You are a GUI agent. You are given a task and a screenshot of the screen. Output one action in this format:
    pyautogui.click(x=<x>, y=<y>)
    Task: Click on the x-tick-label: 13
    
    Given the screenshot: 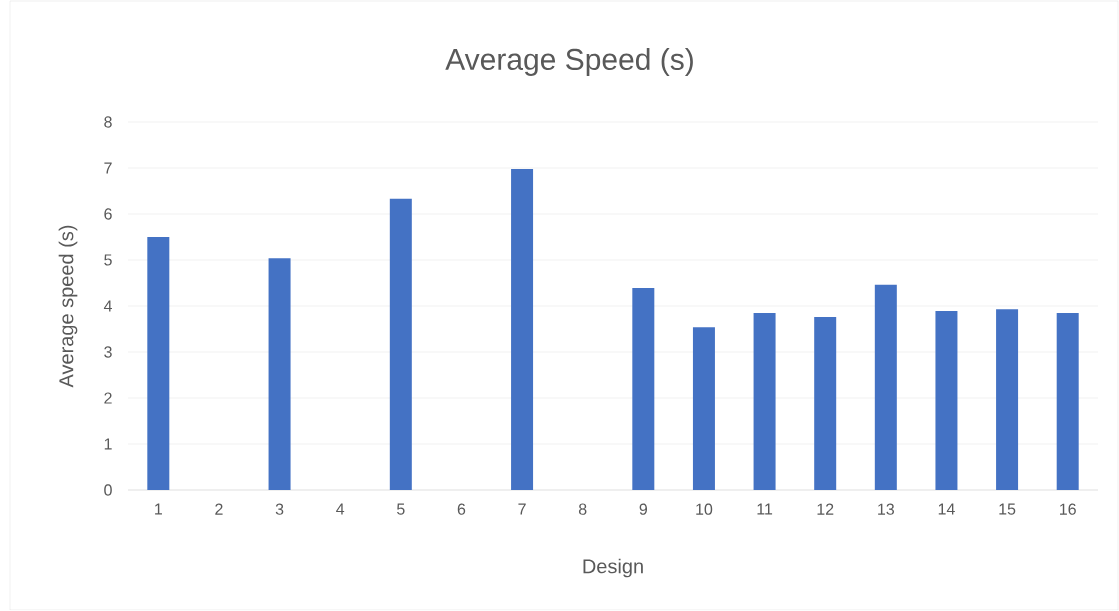 What is the action you would take?
    pyautogui.click(x=886, y=509)
    